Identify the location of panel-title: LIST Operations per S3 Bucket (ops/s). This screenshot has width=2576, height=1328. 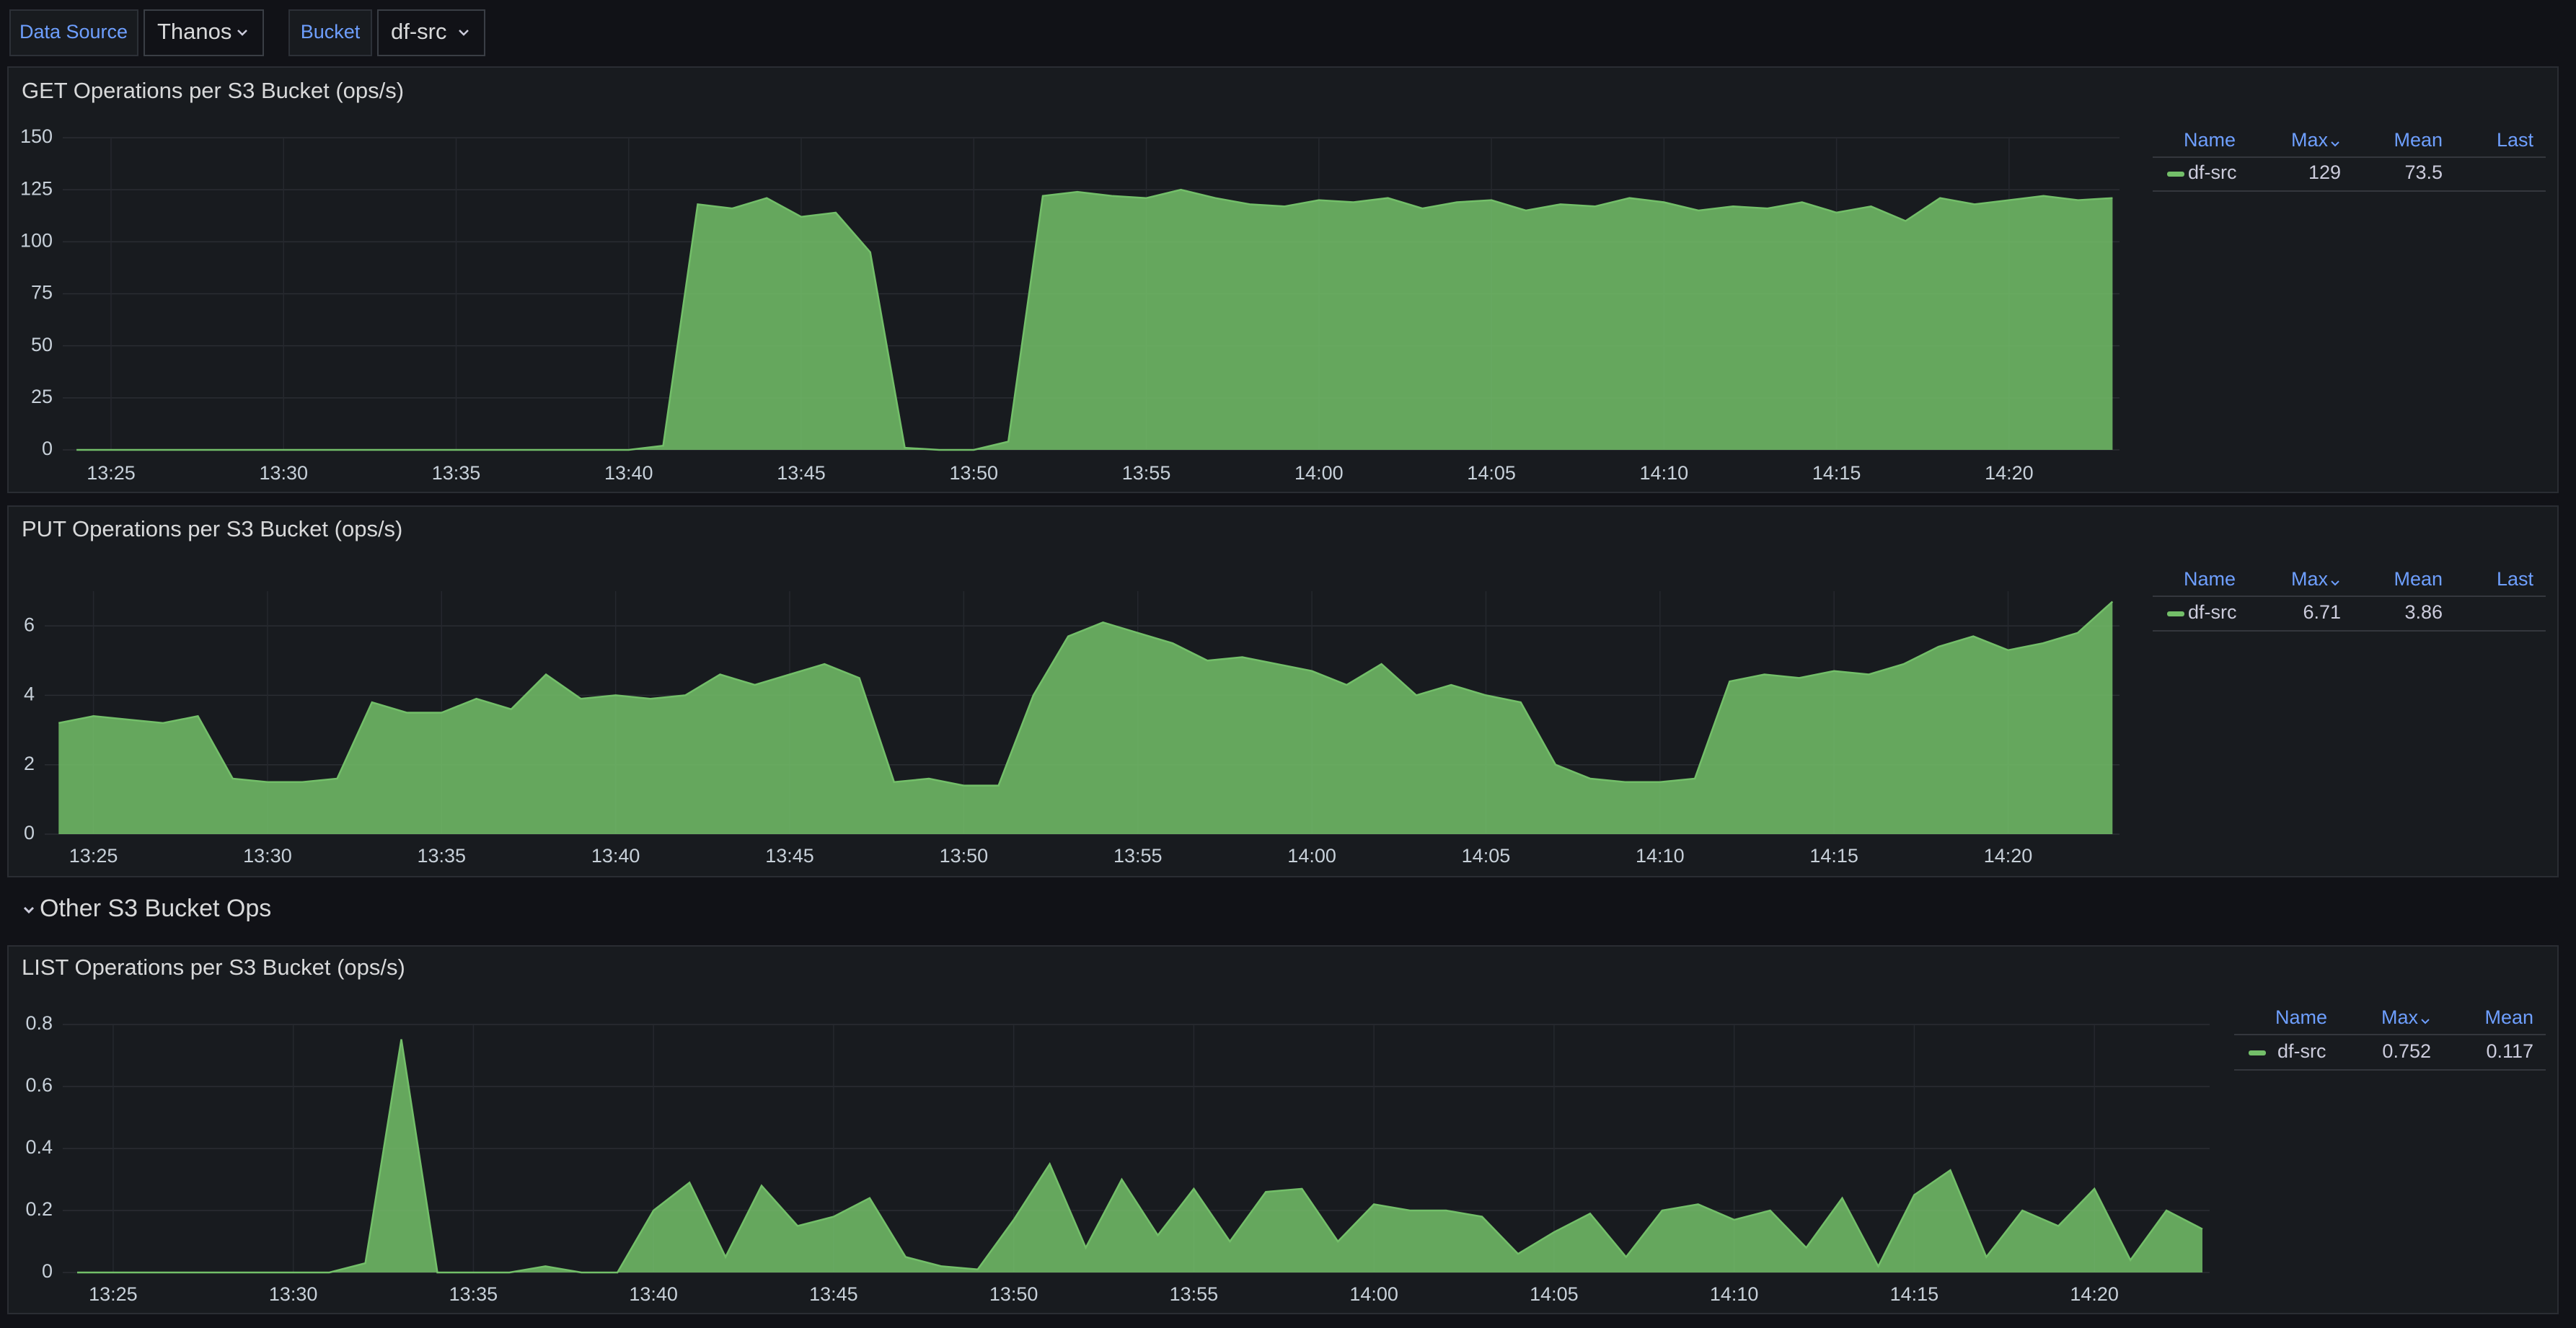
(213, 967).